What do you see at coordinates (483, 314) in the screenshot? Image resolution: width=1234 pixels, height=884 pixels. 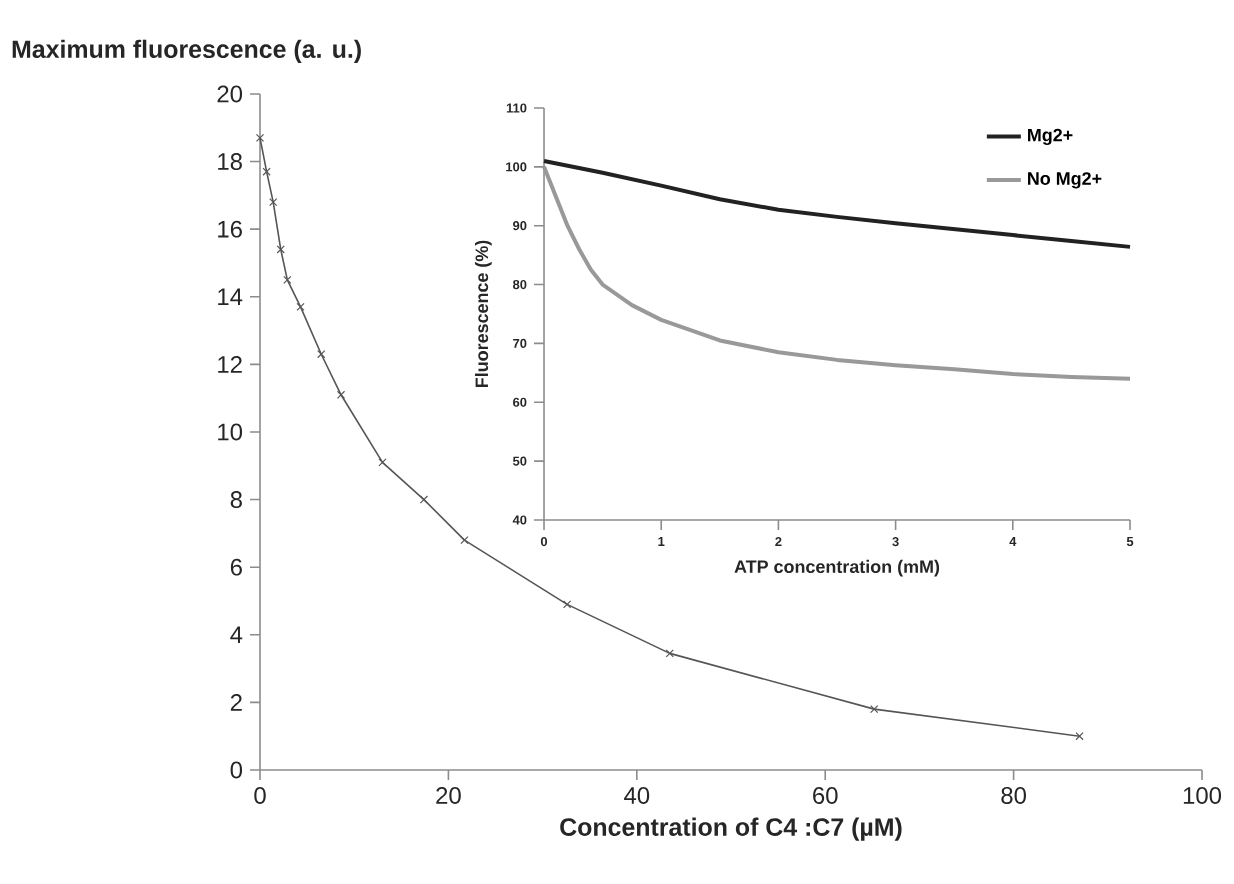 I see `y-axis-title: Fluorescence (%)` at bounding box center [483, 314].